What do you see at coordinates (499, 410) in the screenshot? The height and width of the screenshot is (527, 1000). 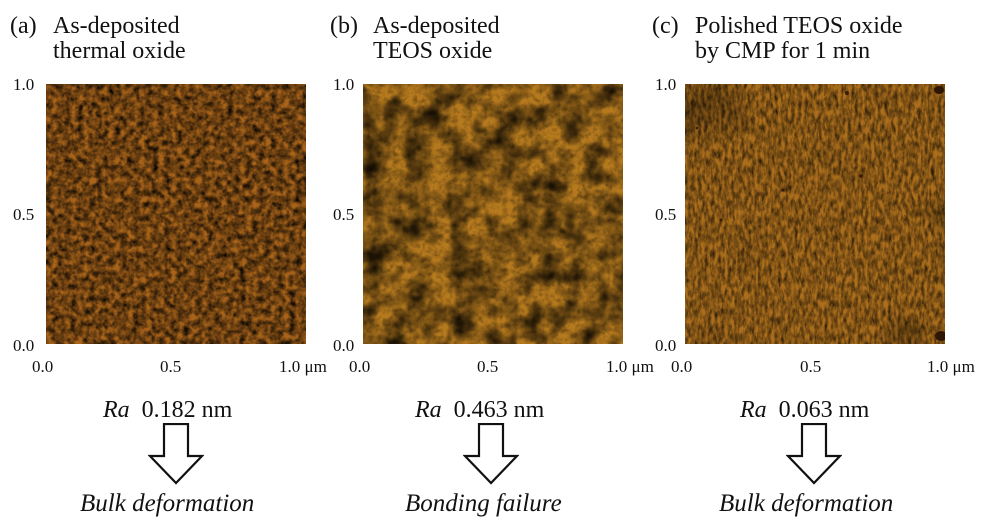 I see `ra-number: 0.463 nm` at bounding box center [499, 410].